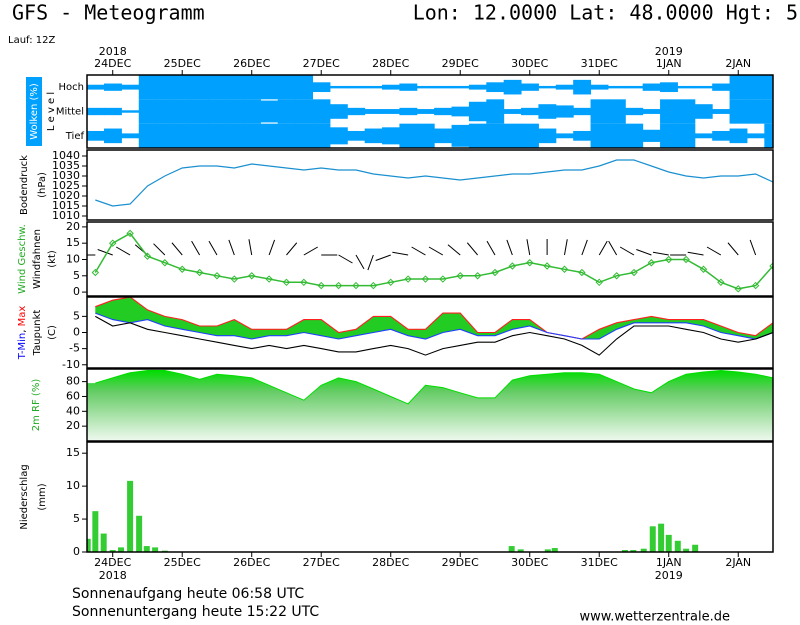 This screenshot has width=800, height=625. I want to click on panel-wind, so click(430, 261).